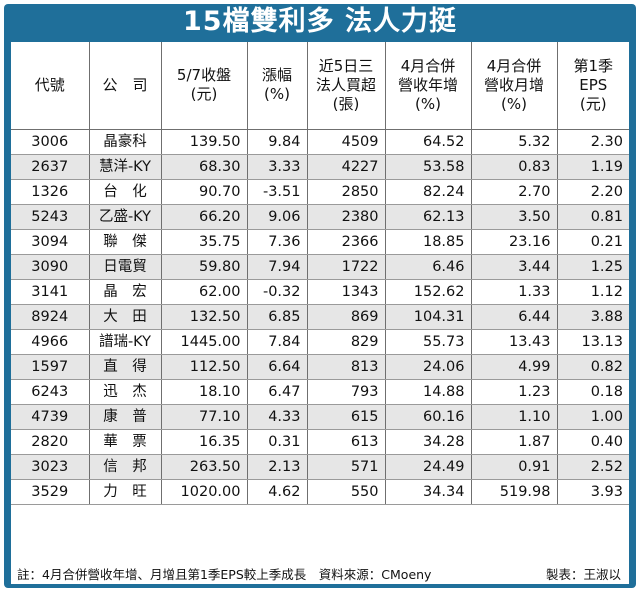 Image resolution: width=640 pixels, height=592 pixels. Describe the element at coordinates (204, 417) in the screenshot. I see `close-price-cell: 77.10` at that location.